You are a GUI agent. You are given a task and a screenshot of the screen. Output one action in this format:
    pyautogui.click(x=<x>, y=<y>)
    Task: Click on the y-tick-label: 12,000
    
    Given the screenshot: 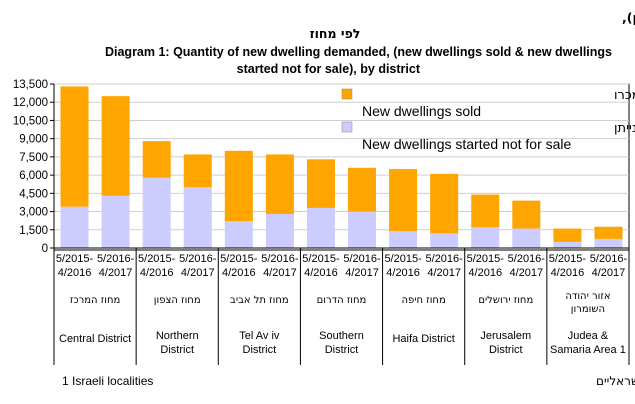 What is the action you would take?
    pyautogui.click(x=30, y=103)
    